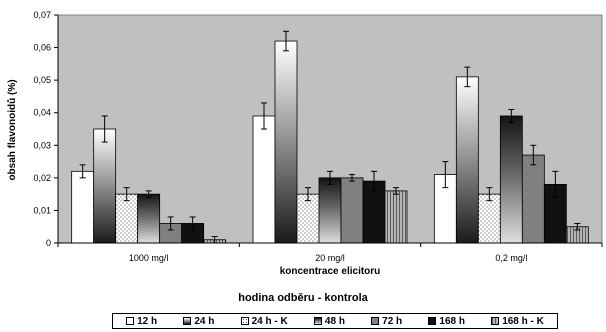 This screenshot has height=332, width=606. What do you see at coordinates (392, 321) in the screenshot?
I see `legend-label: 72 h` at bounding box center [392, 321].